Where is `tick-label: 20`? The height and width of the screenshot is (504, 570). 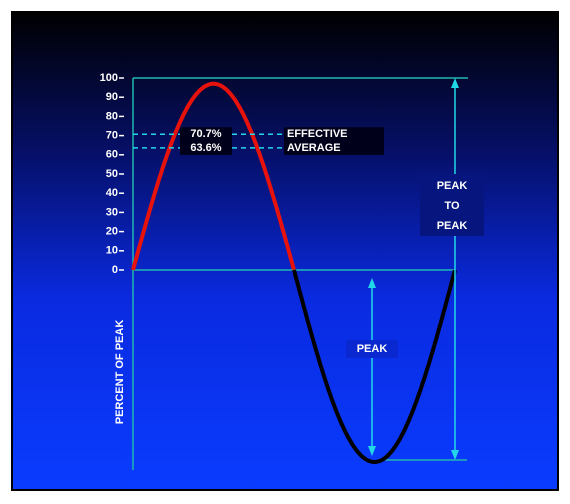
tick-label: 20 is located at coordinates (112, 232).